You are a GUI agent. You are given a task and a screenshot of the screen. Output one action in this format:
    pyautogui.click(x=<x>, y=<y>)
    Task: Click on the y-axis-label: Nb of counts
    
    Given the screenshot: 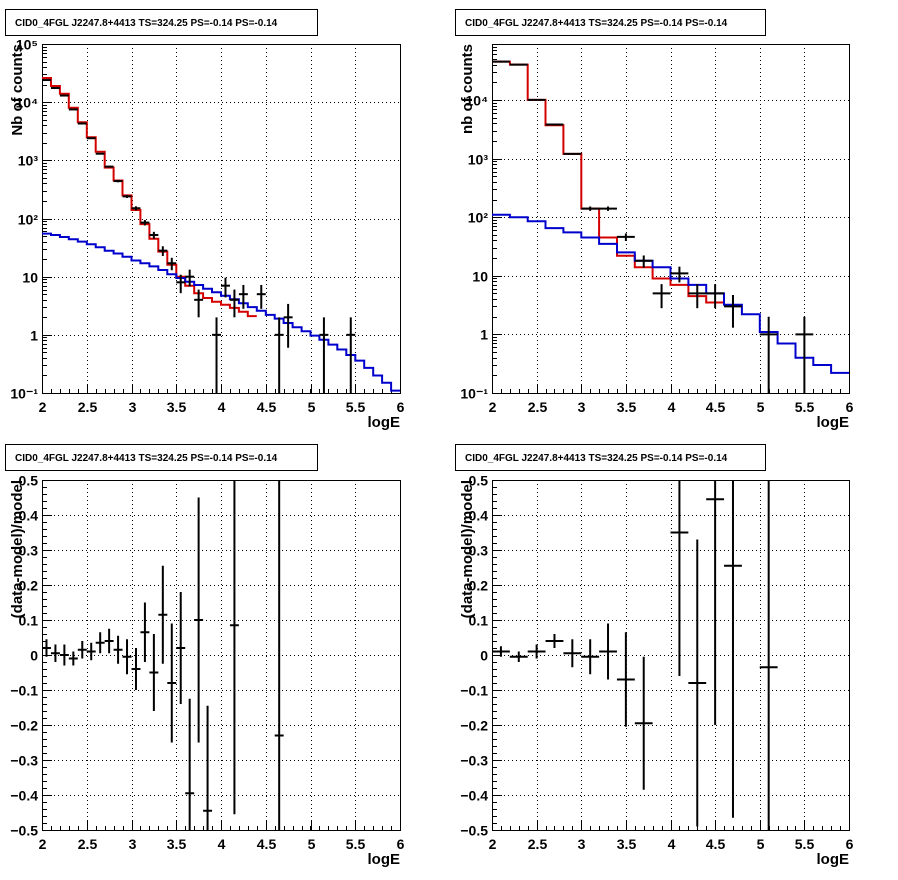 What is the action you would take?
    pyautogui.click(x=17, y=90)
    